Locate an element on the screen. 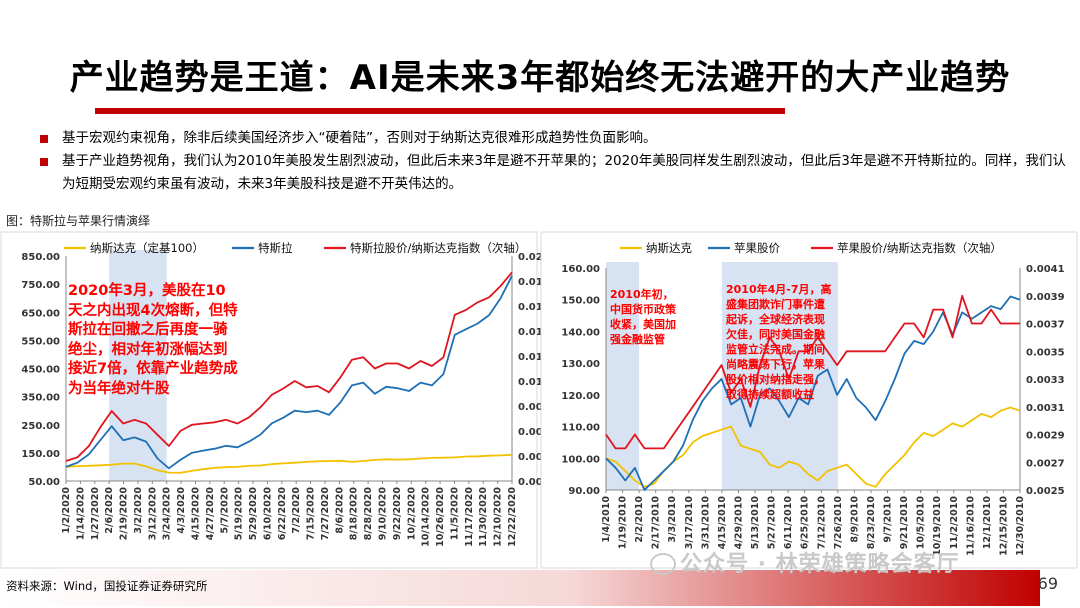 This screenshot has height=608, width=1080. apple-y2-tick-label: 0.0029 is located at coordinates (1045, 436).